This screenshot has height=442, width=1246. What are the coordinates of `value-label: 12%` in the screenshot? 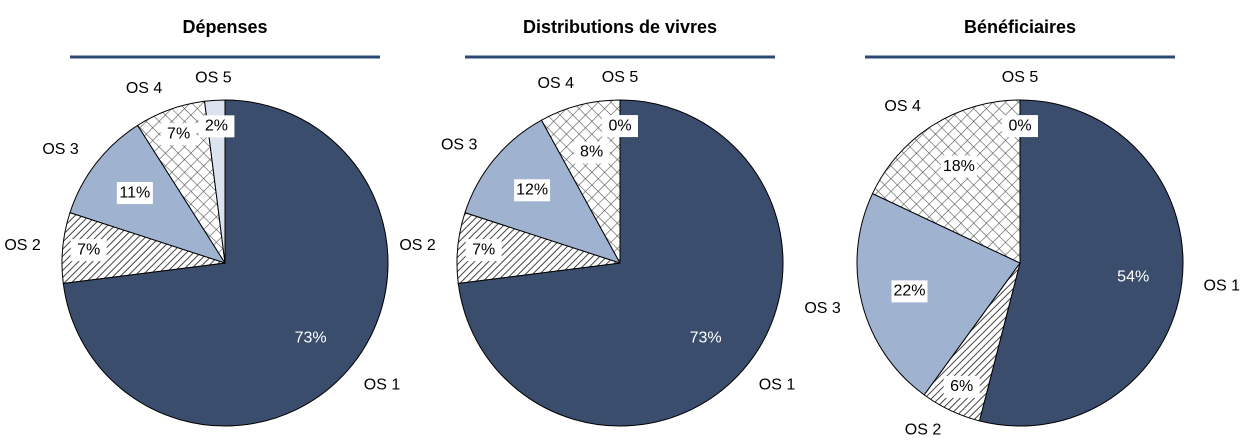 It's located at (532, 189).